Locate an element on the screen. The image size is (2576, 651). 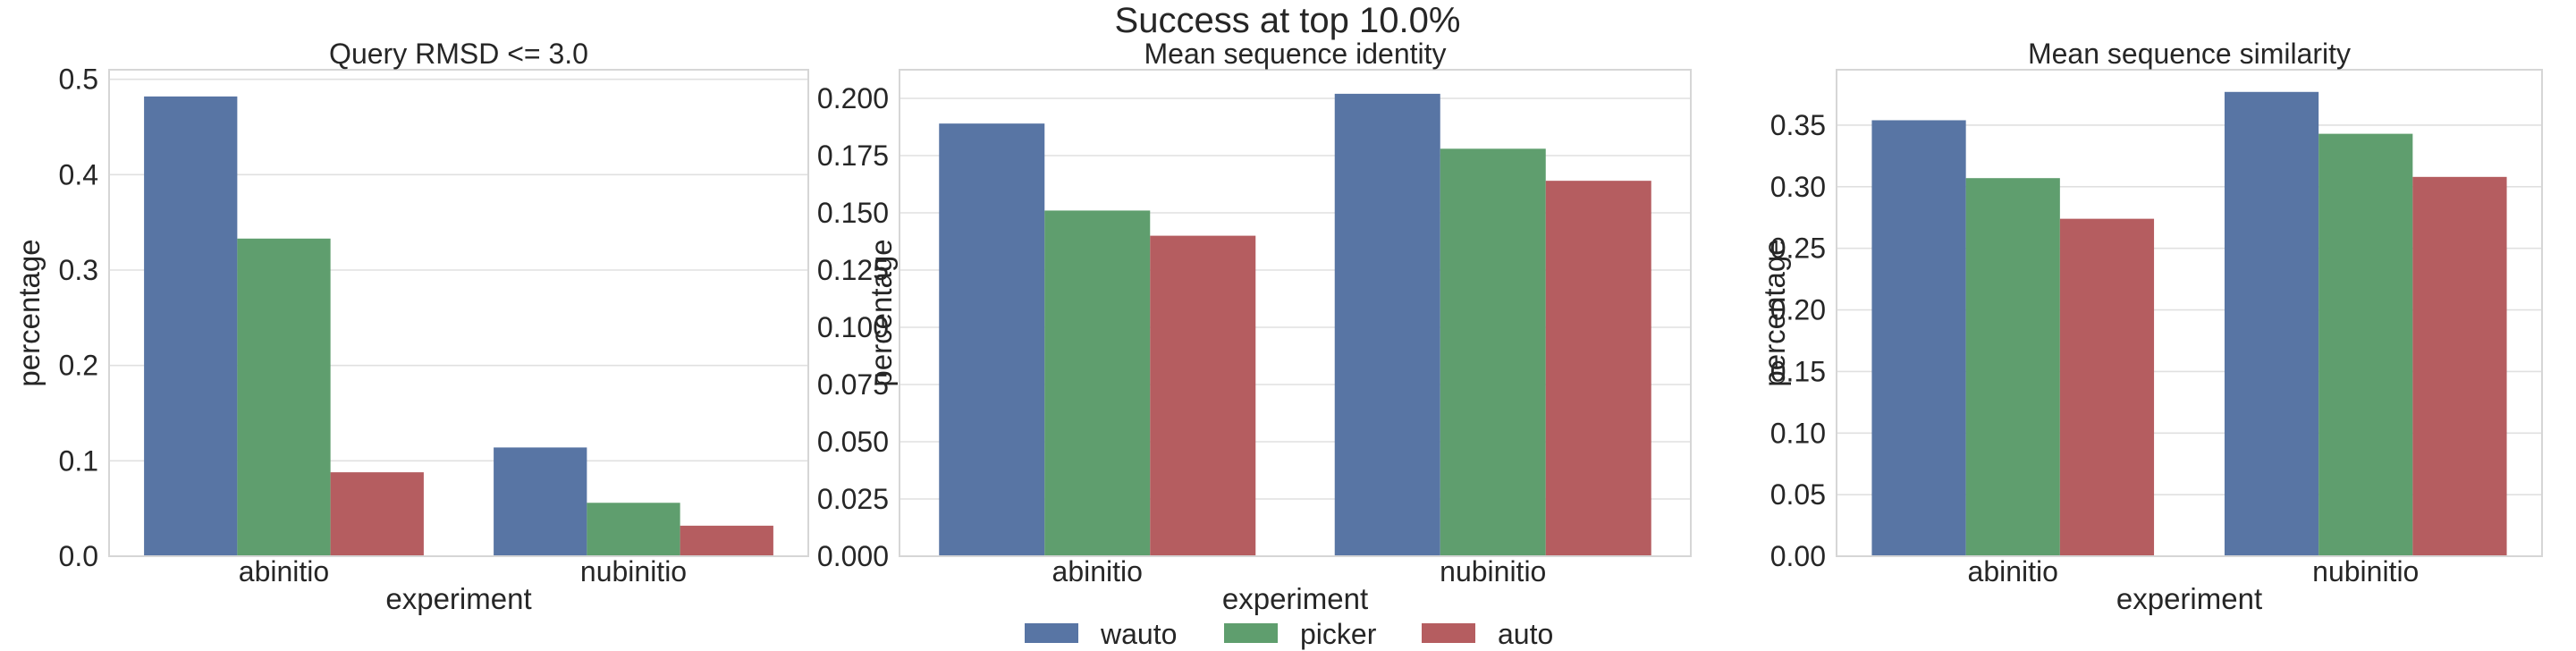
y-tick-label: 0.15 is located at coordinates (1798, 371).